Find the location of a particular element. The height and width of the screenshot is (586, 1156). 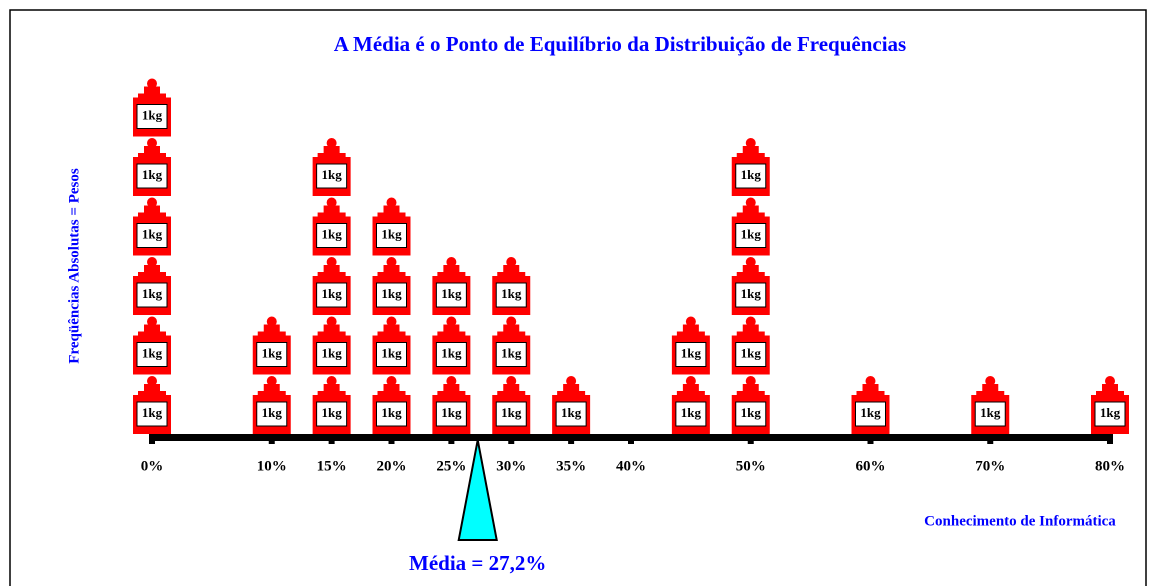

weight-stack: 1kg is located at coordinates (571, 405).